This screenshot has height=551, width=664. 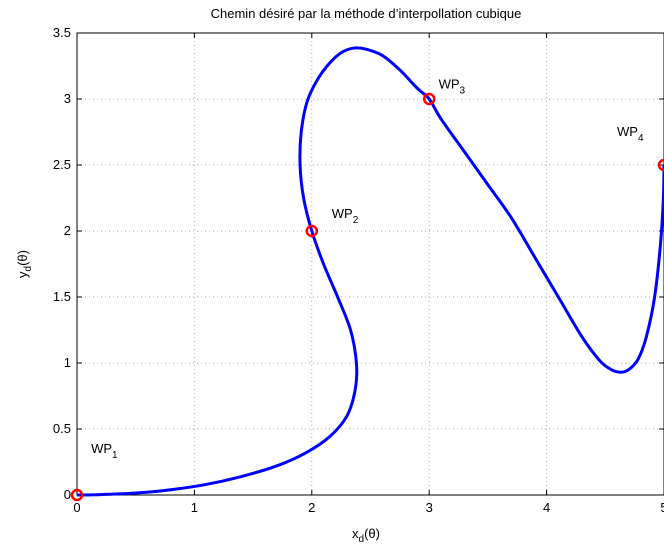 I want to click on y-tick-label: 2.5, so click(x=62, y=164).